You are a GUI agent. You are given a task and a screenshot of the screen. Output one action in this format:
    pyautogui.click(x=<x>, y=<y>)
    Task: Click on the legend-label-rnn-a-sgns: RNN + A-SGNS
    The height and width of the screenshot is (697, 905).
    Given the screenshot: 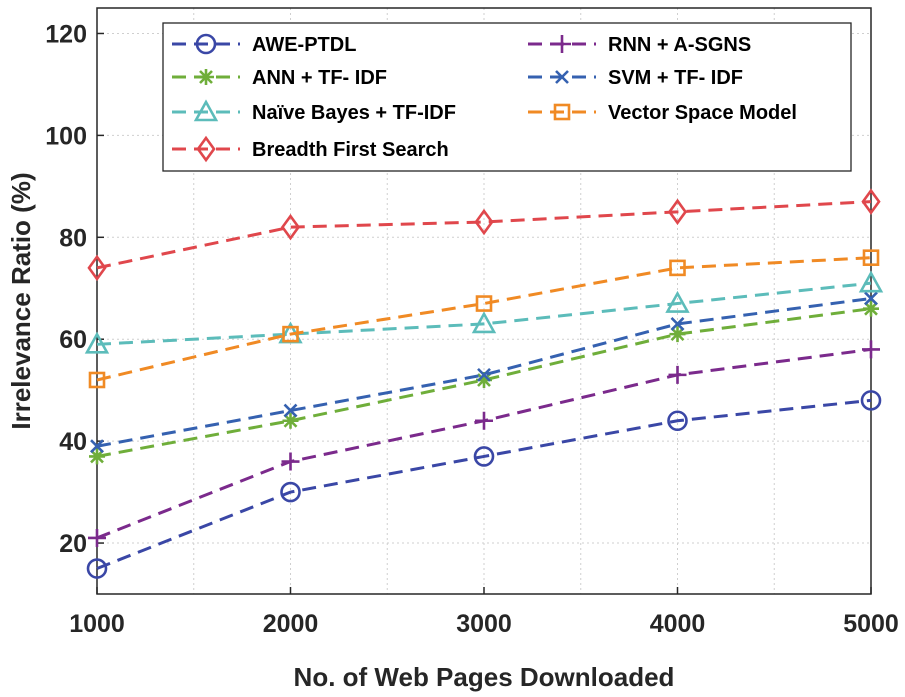 What is the action you would take?
    pyautogui.click(x=679, y=45)
    